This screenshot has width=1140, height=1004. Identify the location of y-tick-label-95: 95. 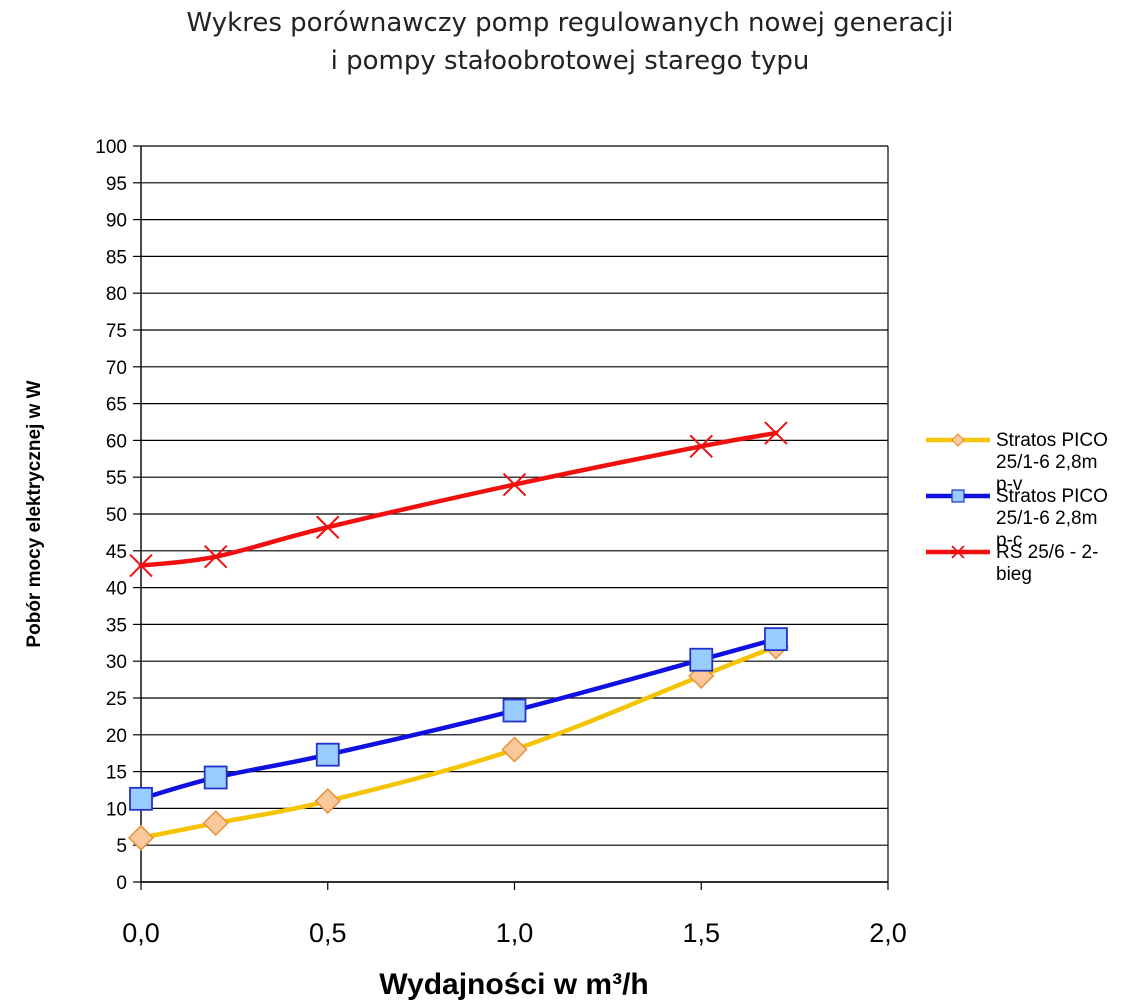
(116, 184).